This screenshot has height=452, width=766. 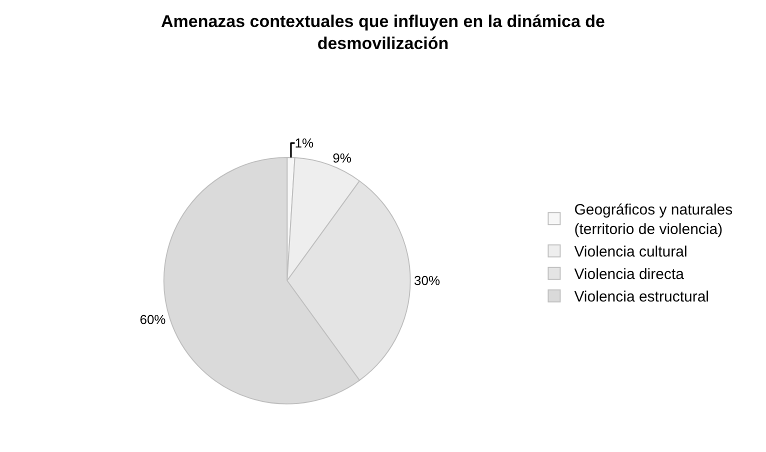 What do you see at coordinates (641, 297) in the screenshot?
I see `legend-label: Violencia estructural` at bounding box center [641, 297].